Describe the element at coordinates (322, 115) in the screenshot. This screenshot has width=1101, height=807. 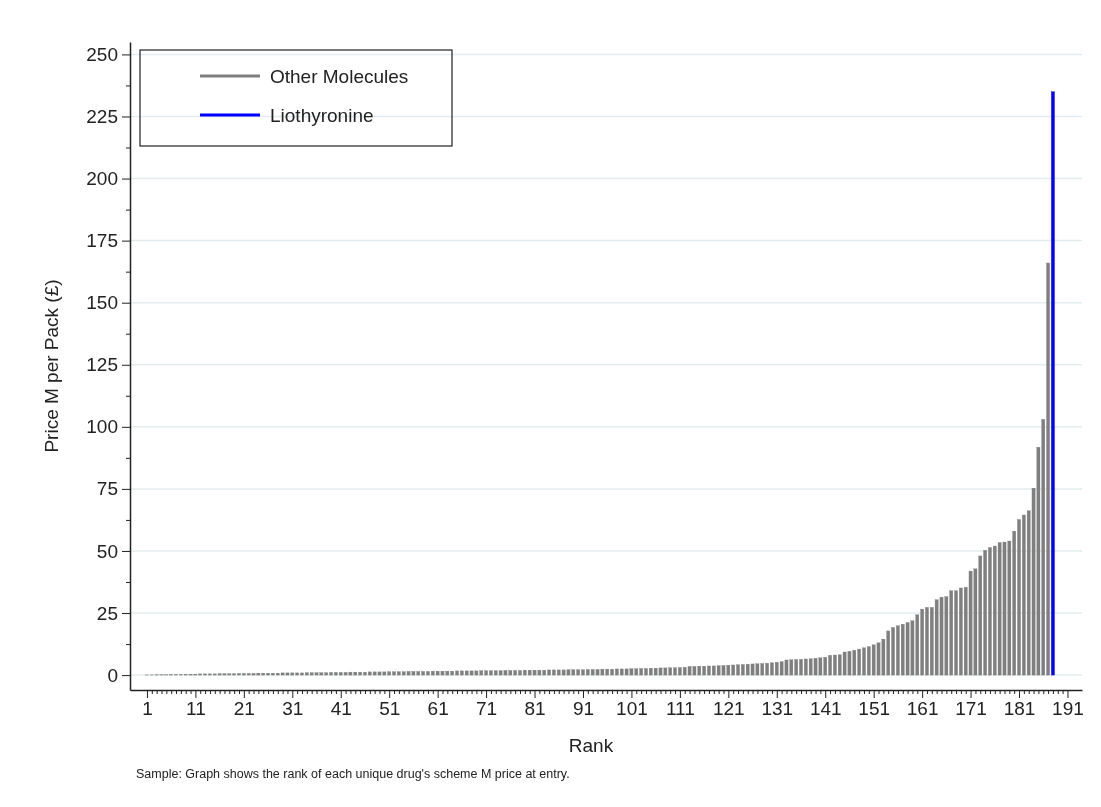
I see `legend-label: Liothyronine` at that location.